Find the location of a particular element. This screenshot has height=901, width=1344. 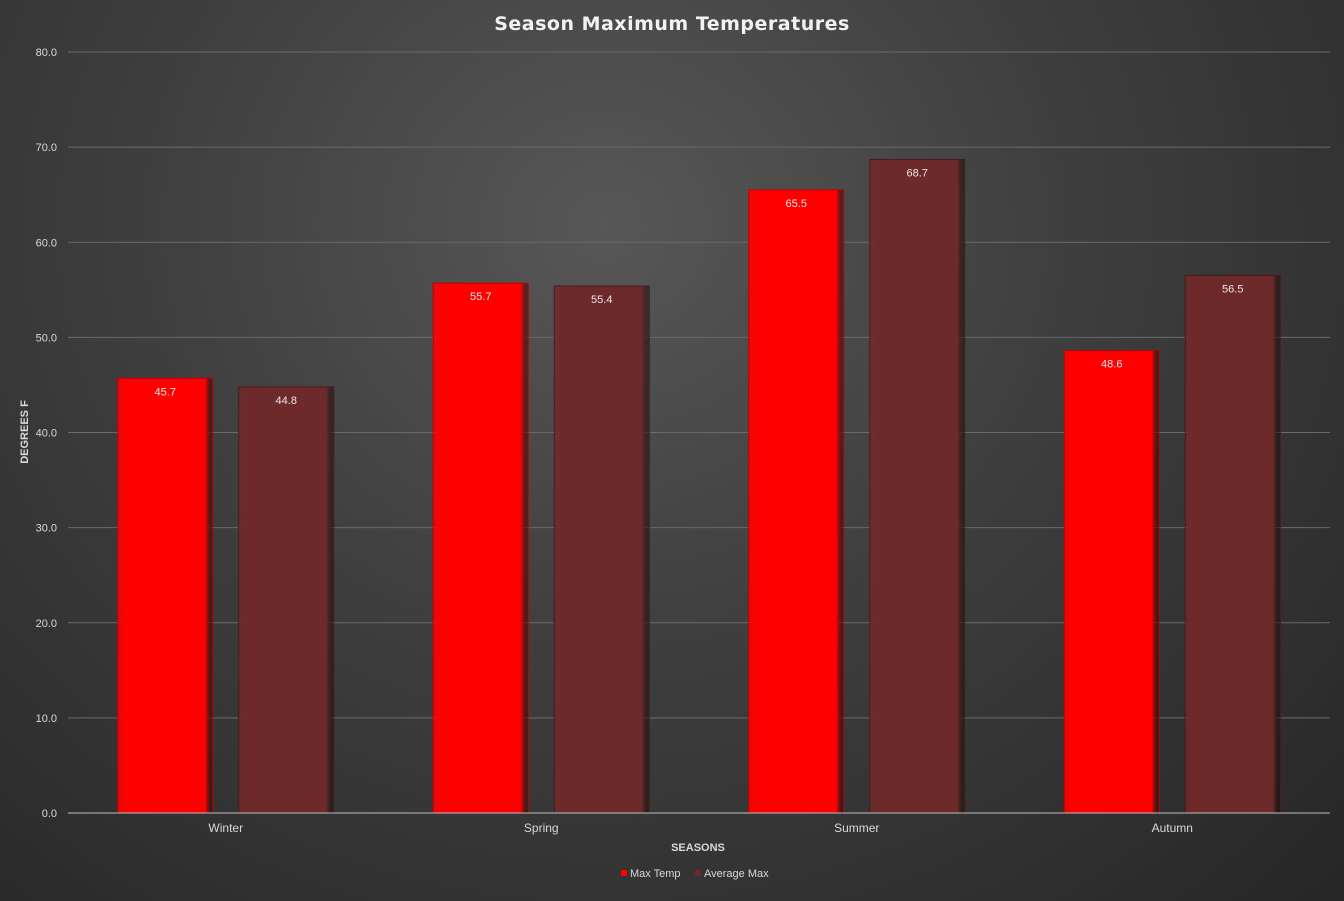

y-tick-label: 30.0 is located at coordinates (46, 529).